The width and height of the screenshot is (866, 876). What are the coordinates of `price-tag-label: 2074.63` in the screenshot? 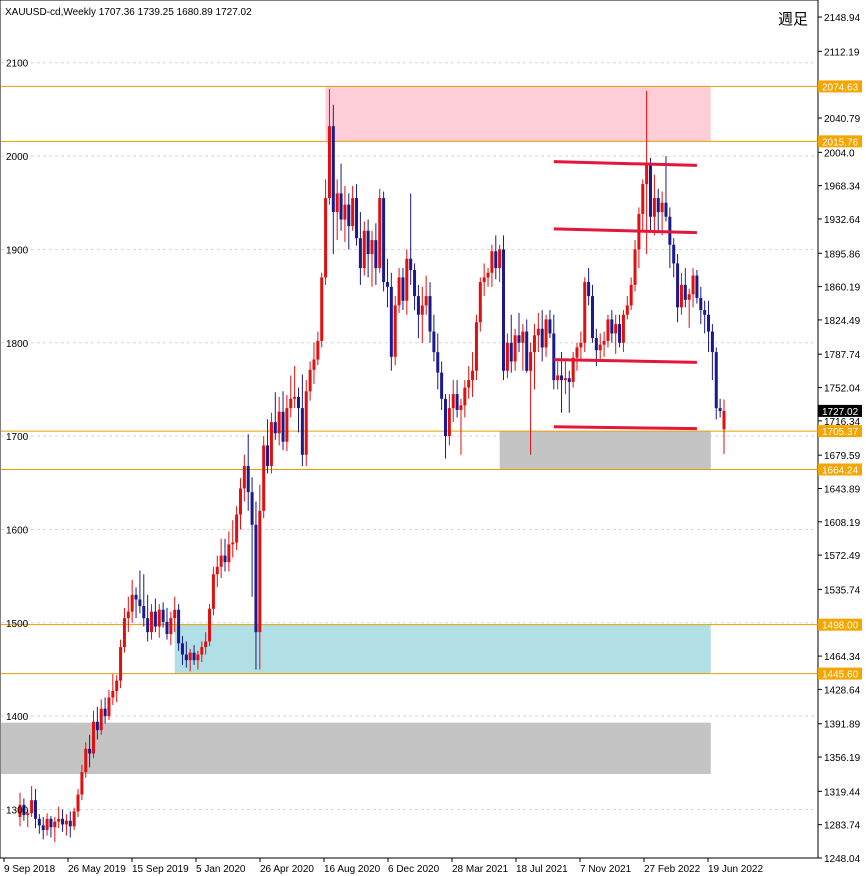 It's located at (840, 87).